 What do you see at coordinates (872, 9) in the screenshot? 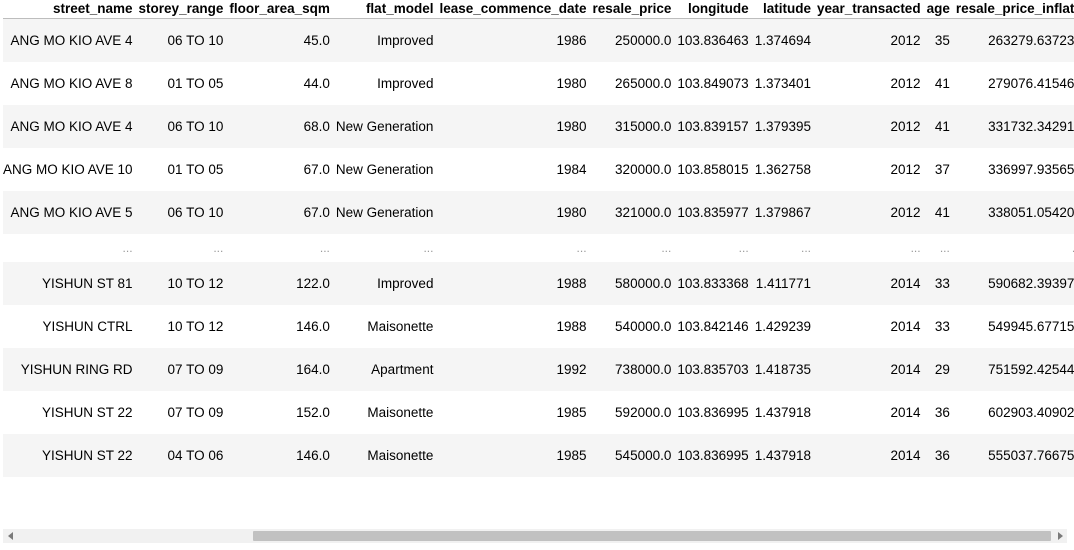
I see `column-header-year-transacted: year_transacted` at bounding box center [872, 9].